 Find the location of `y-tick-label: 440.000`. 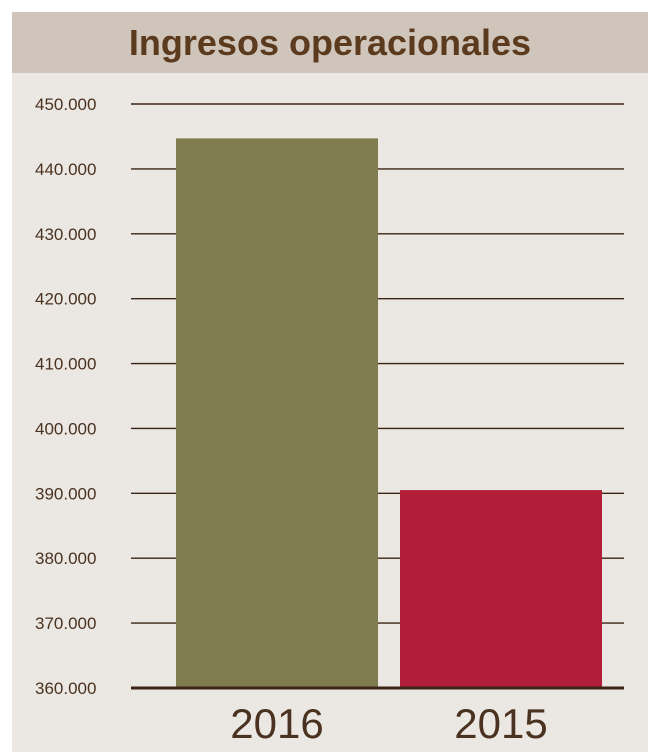

y-tick-label: 440.000 is located at coordinates (65, 169).